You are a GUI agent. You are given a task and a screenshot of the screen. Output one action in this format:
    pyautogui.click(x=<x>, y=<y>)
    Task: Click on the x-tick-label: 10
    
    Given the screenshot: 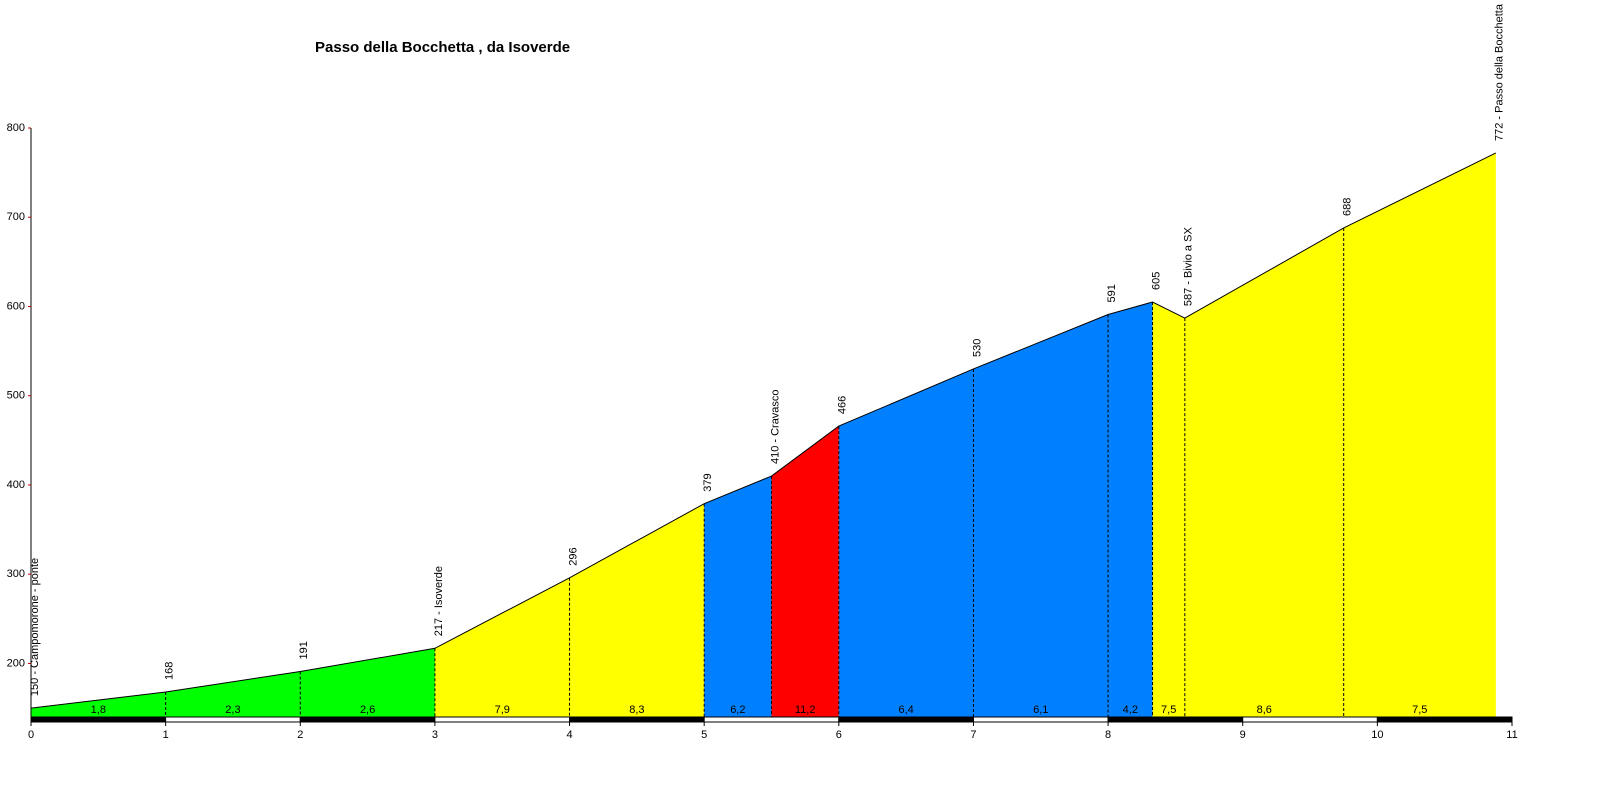 What is the action you would take?
    pyautogui.click(x=1377, y=735)
    